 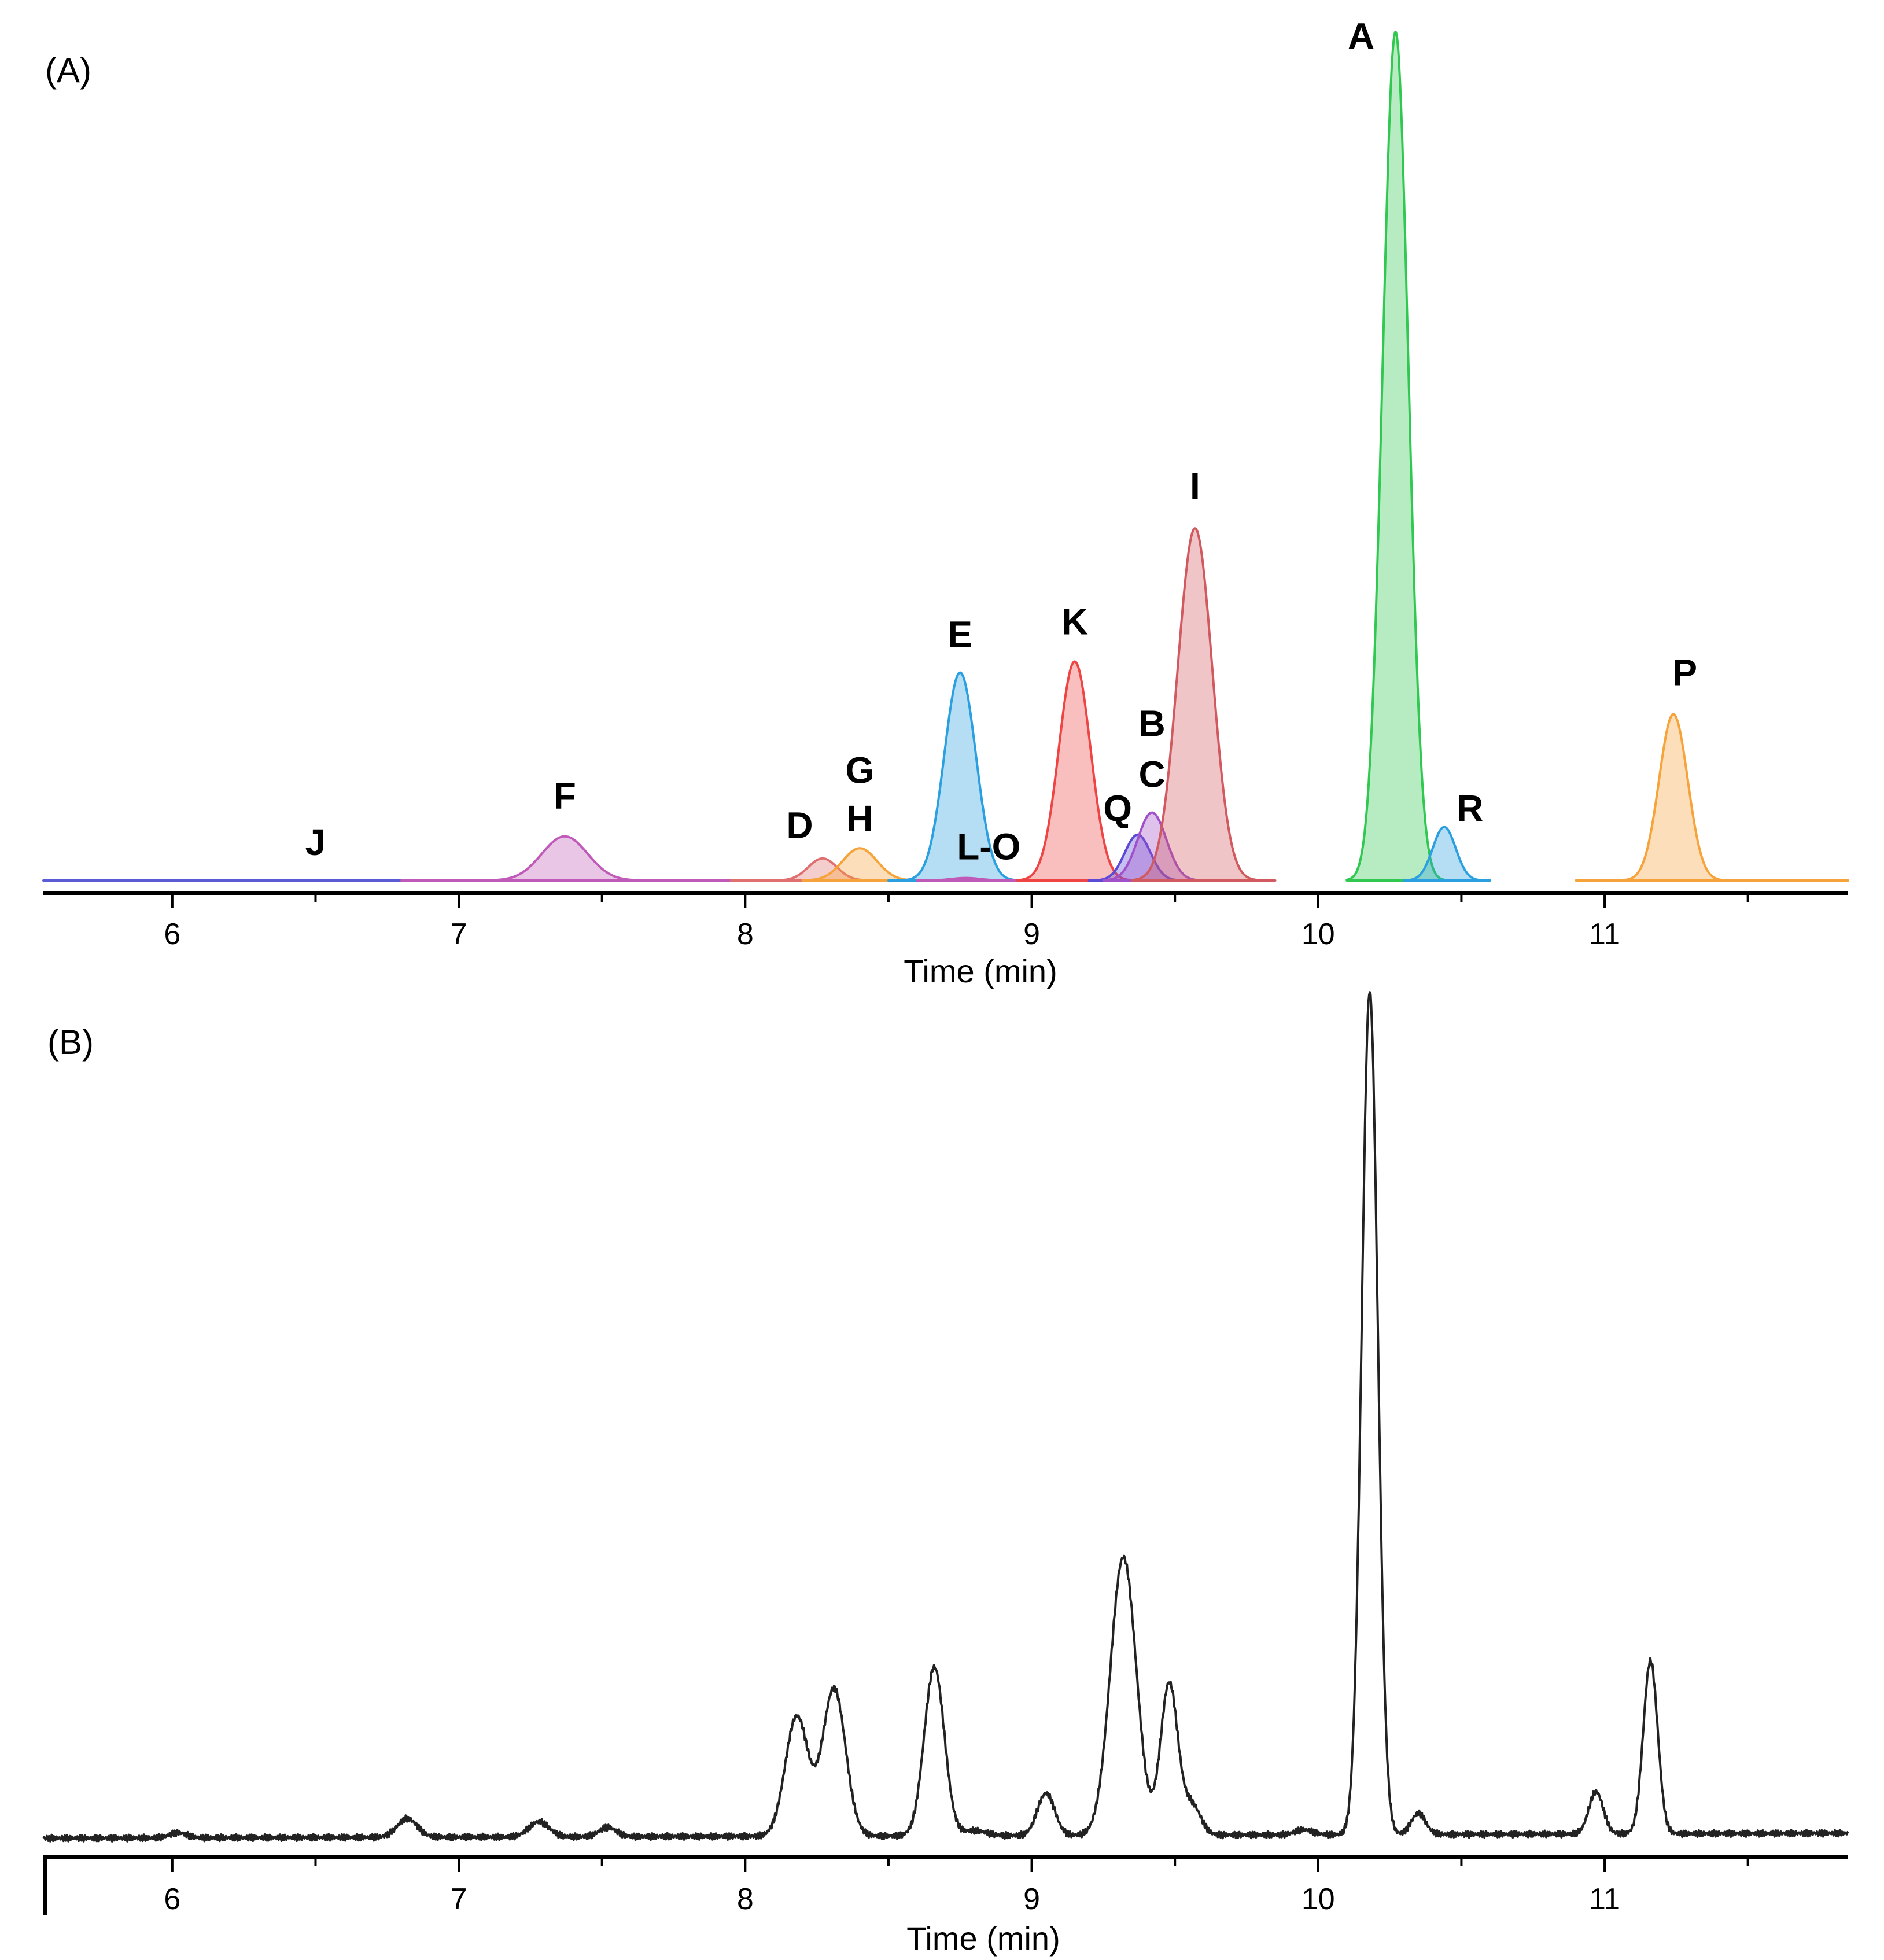 What do you see at coordinates (1396, 456) in the screenshot?
I see `peak-area-a` at bounding box center [1396, 456].